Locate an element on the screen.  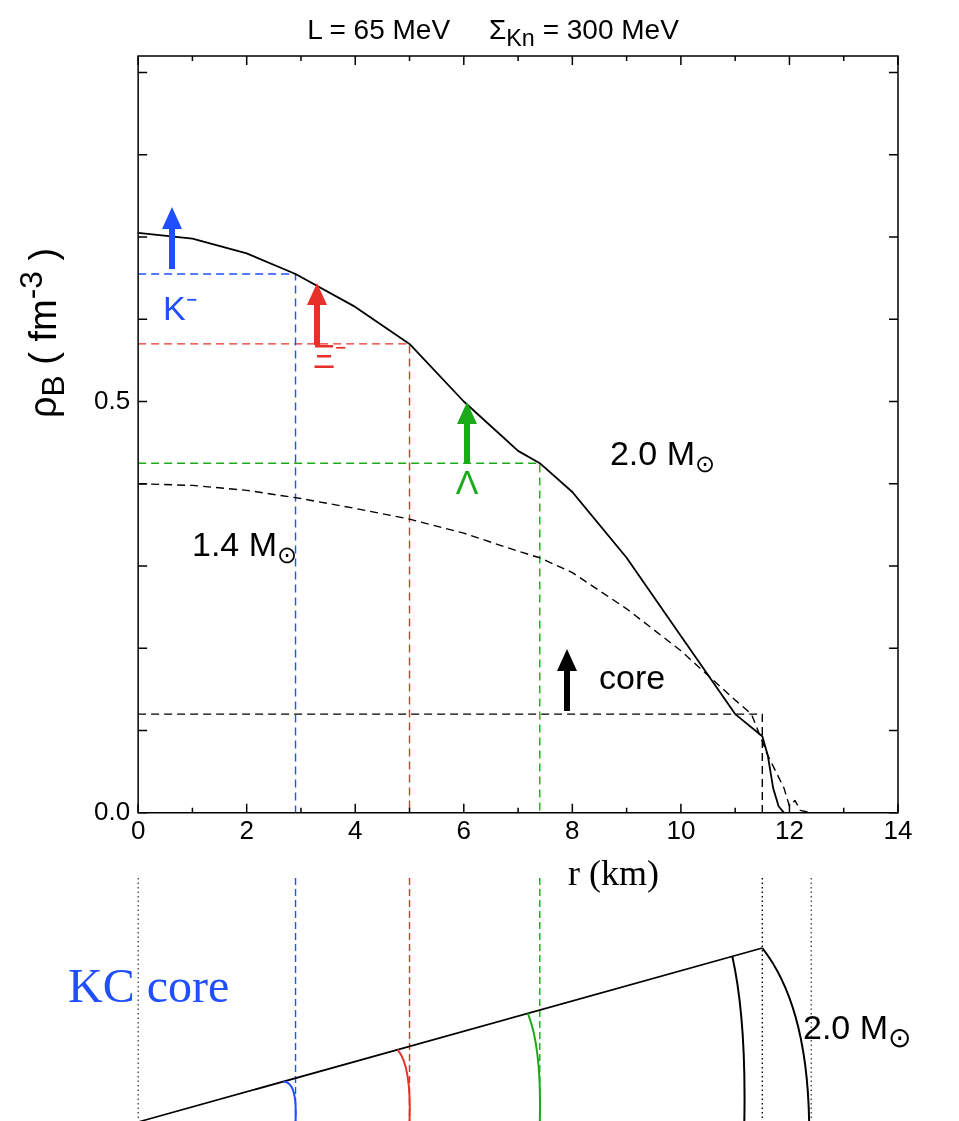
text: KC core is located at coordinates (149, 985).